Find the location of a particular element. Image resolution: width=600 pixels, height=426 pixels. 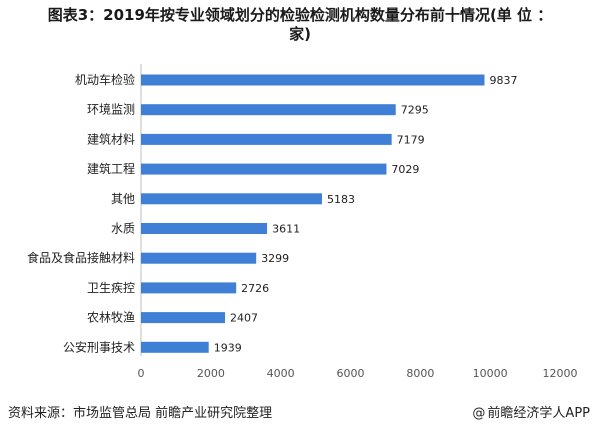

chart-title: 图表3：2019年按专业领域划分的检验检测机构数量分布前十情况(单 位 ： 家) is located at coordinates (300, 25).